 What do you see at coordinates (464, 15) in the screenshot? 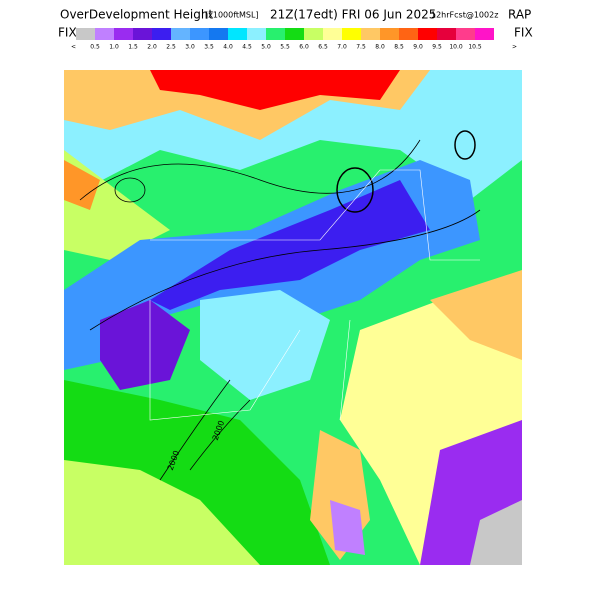
I see `forecast: 12hrFcst@1002z` at bounding box center [464, 15].